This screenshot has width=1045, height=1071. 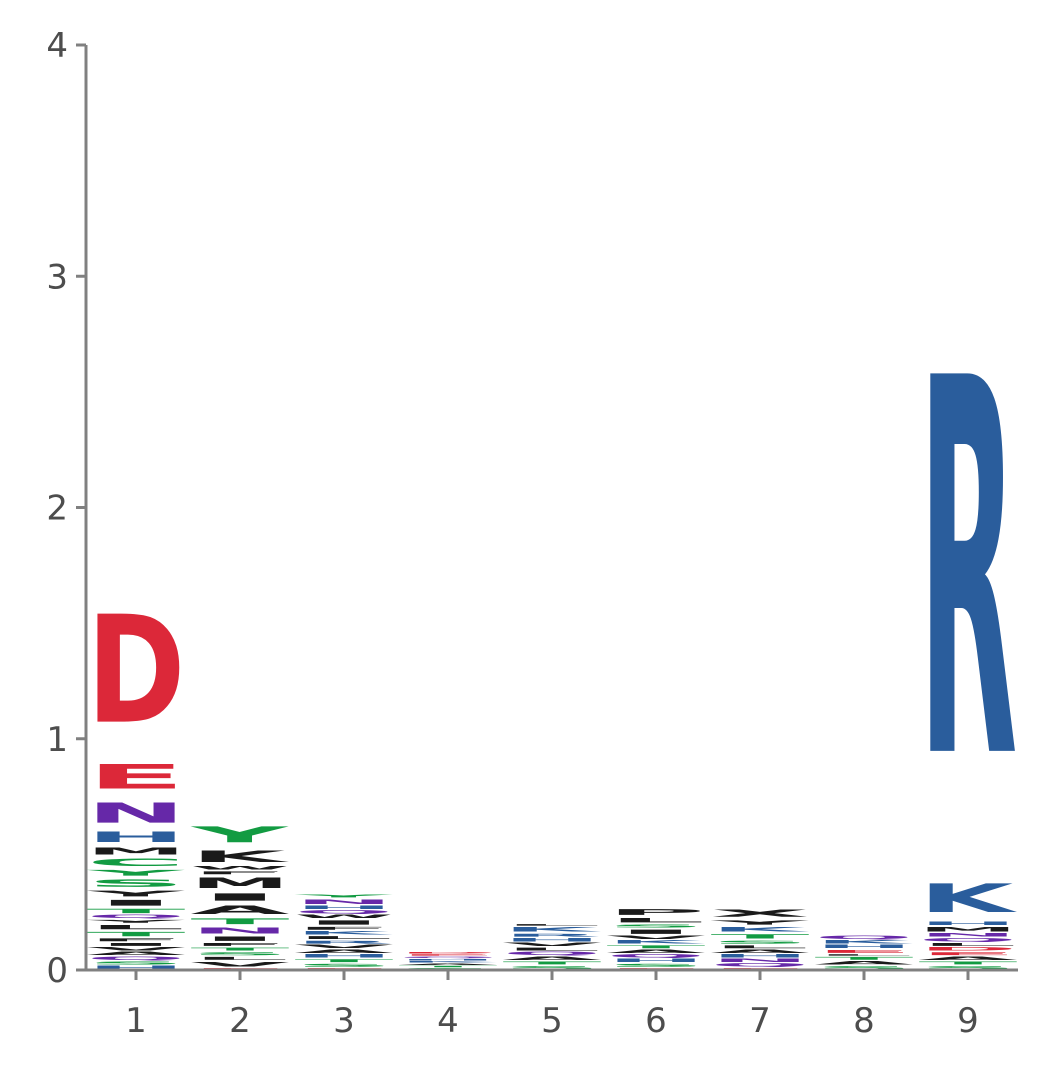 I want to click on logo-letter-pos2-l-2: L, so click(x=240, y=958).